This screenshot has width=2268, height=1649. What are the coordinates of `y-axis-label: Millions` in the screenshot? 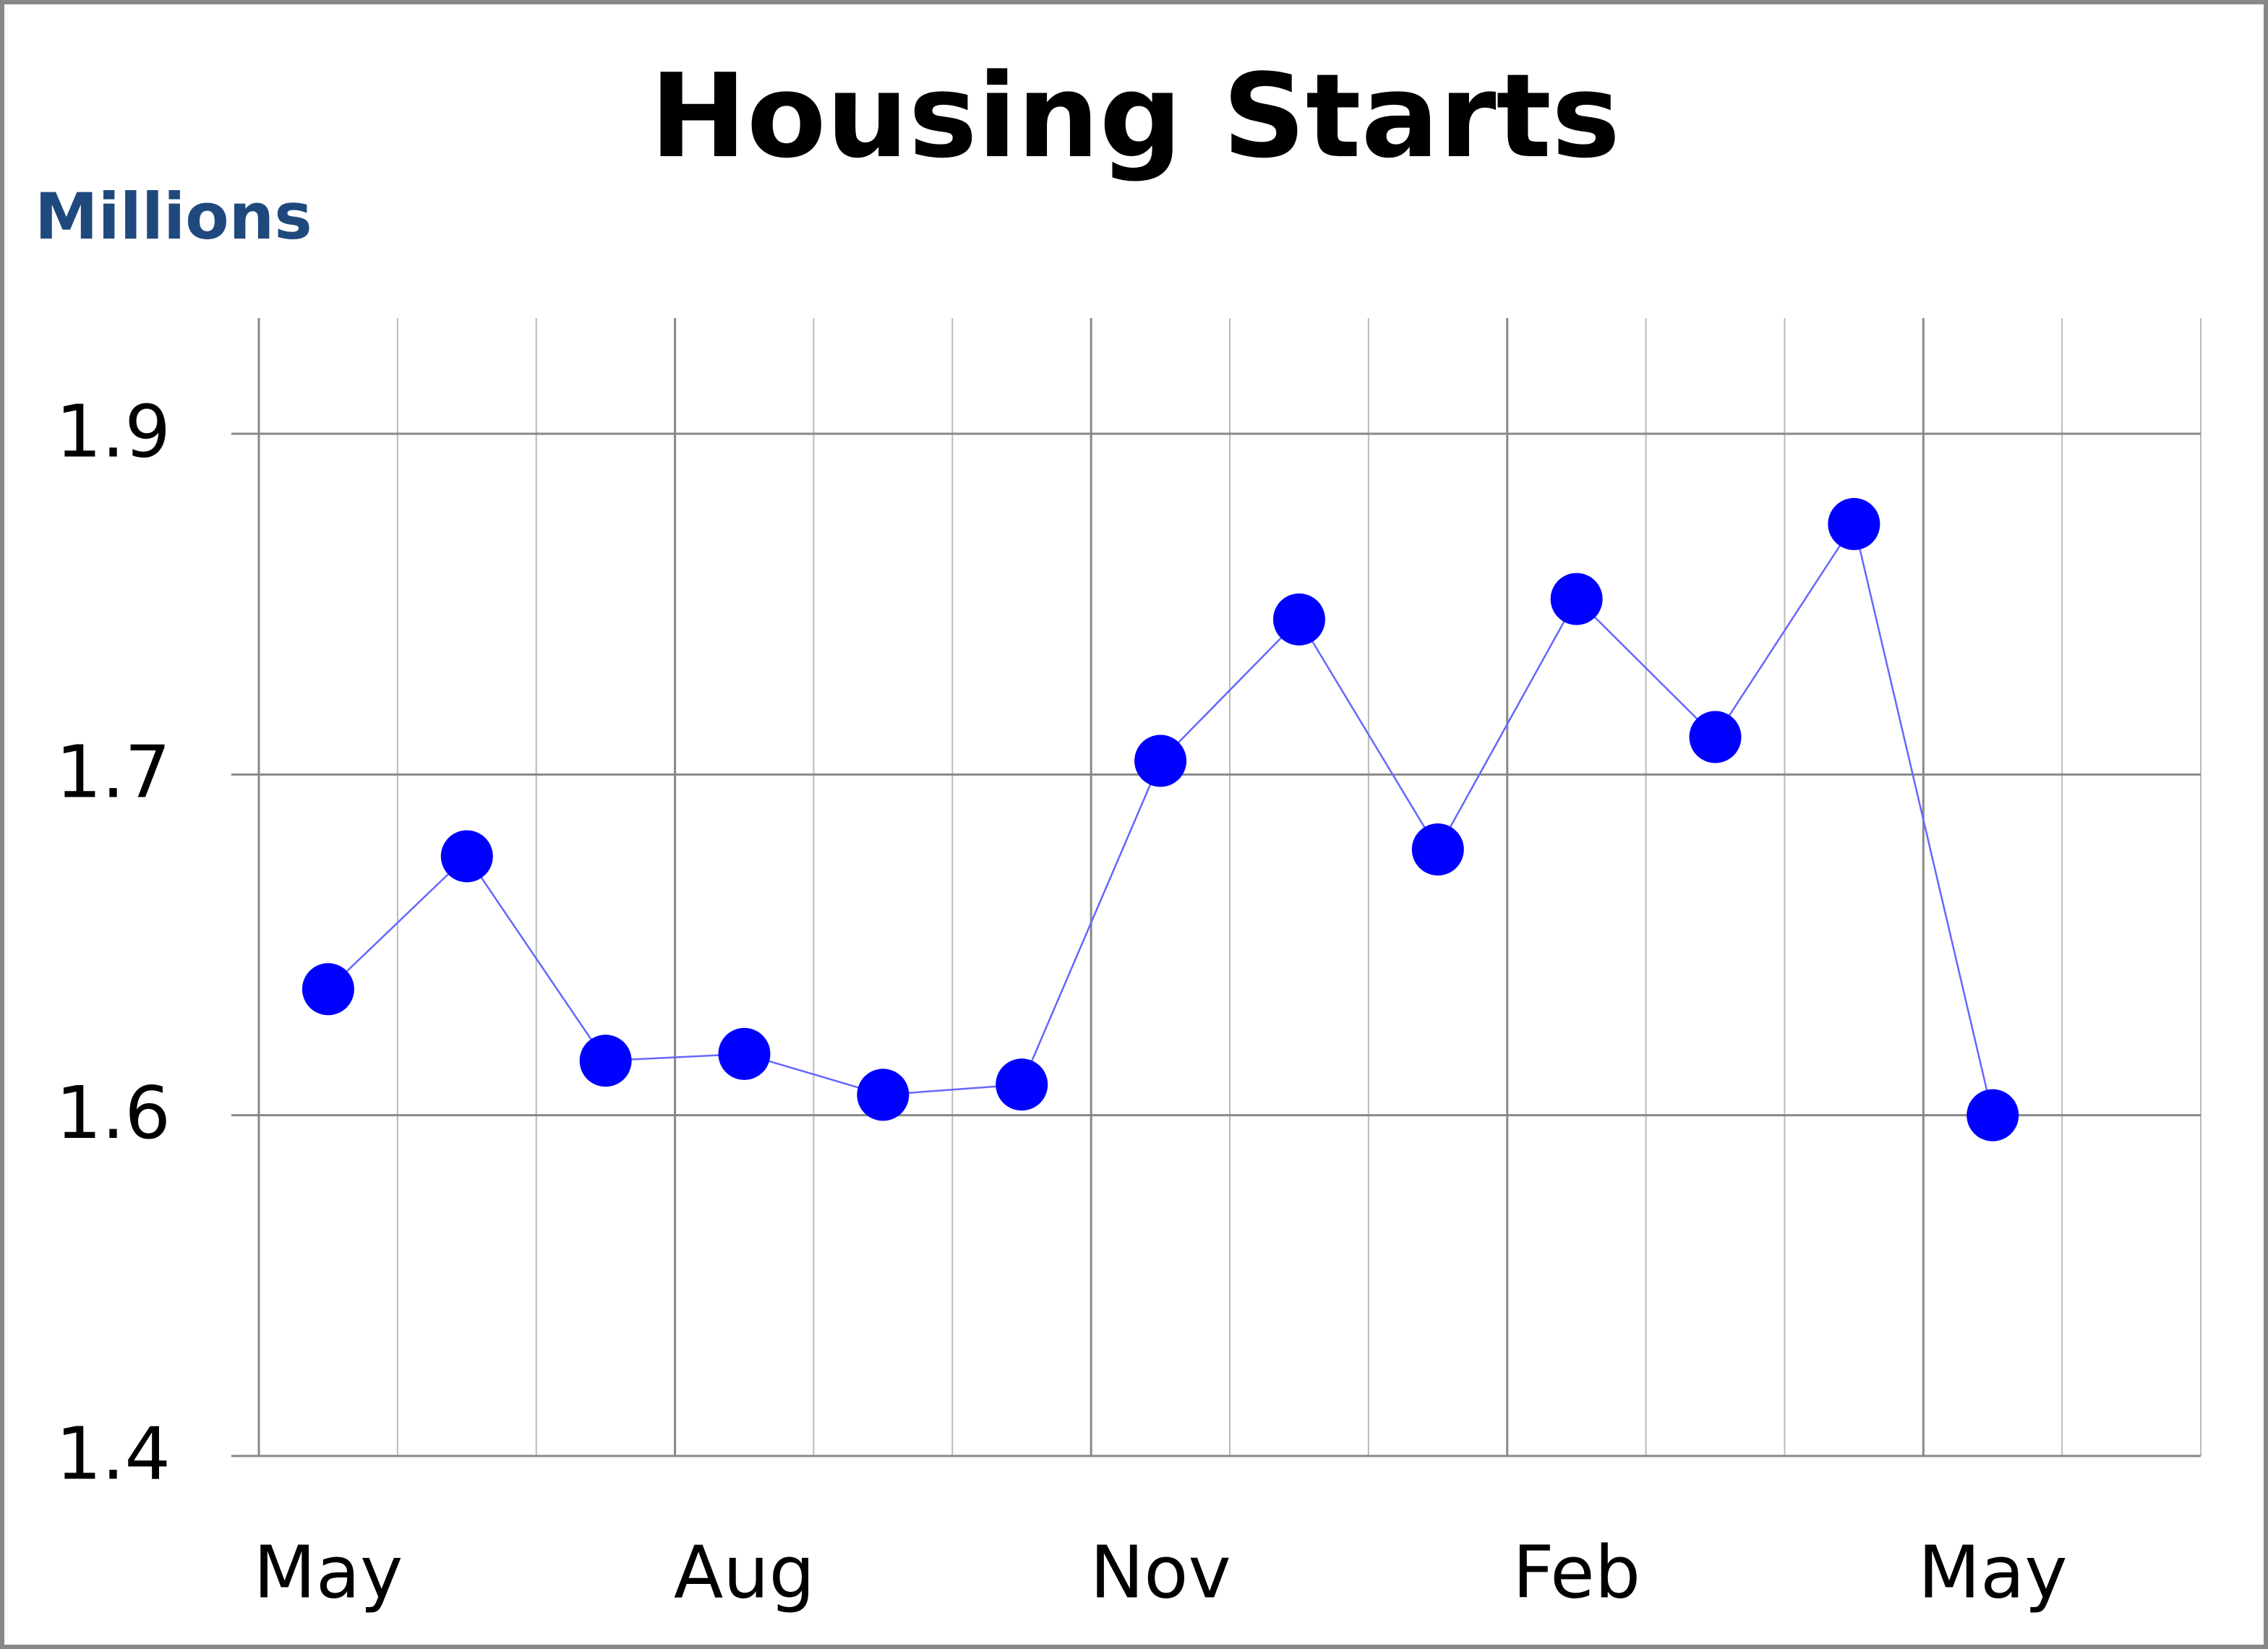 It's located at (173, 216).